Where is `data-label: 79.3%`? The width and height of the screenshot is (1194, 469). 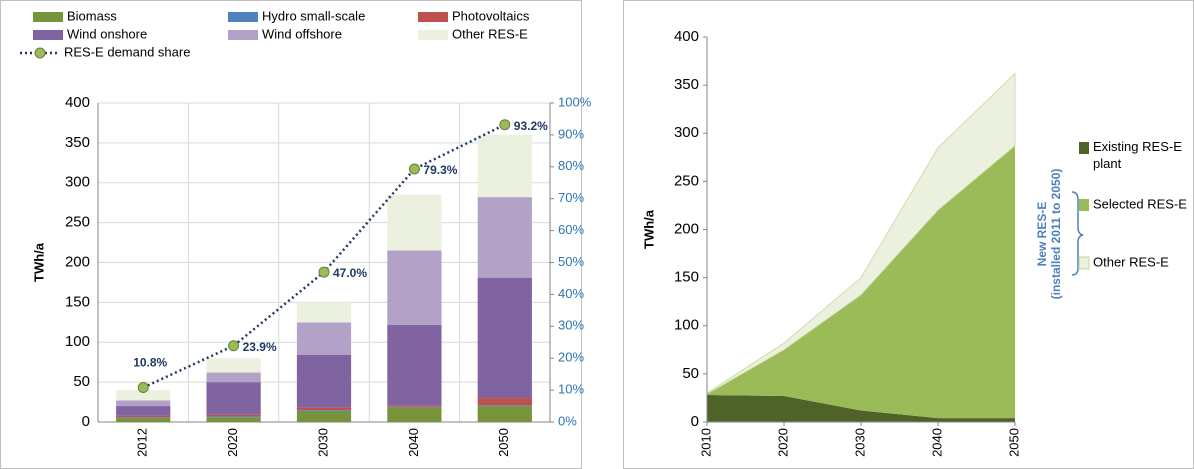
data-label: 79.3% is located at coordinates (440, 170).